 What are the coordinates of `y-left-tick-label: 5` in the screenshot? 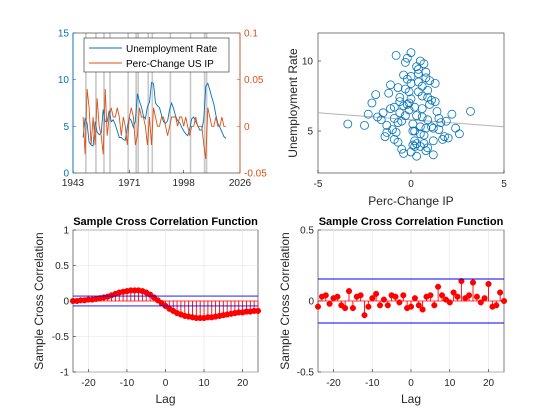 It's located at (66, 127).